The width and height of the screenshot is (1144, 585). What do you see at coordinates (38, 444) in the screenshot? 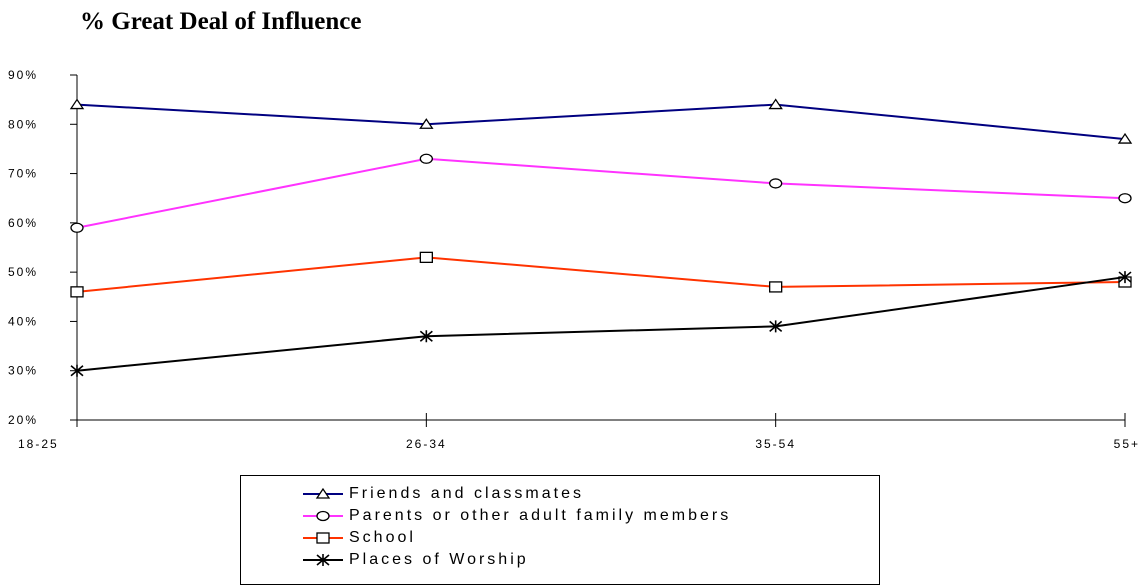
I see `x-tick-label: 18-25` at bounding box center [38, 444].